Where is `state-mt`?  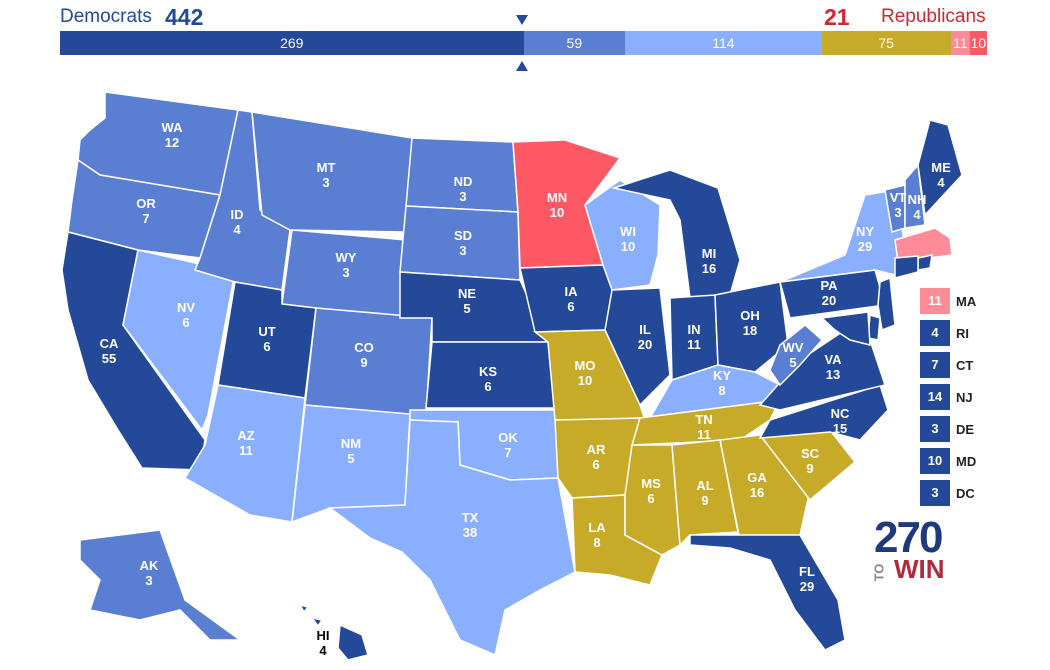 state-mt is located at coordinates (332, 172).